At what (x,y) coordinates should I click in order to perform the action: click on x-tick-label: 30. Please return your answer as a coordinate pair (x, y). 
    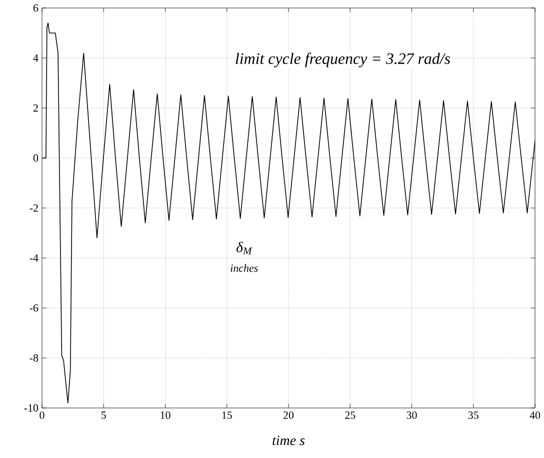
    Looking at the image, I should click on (411, 415).